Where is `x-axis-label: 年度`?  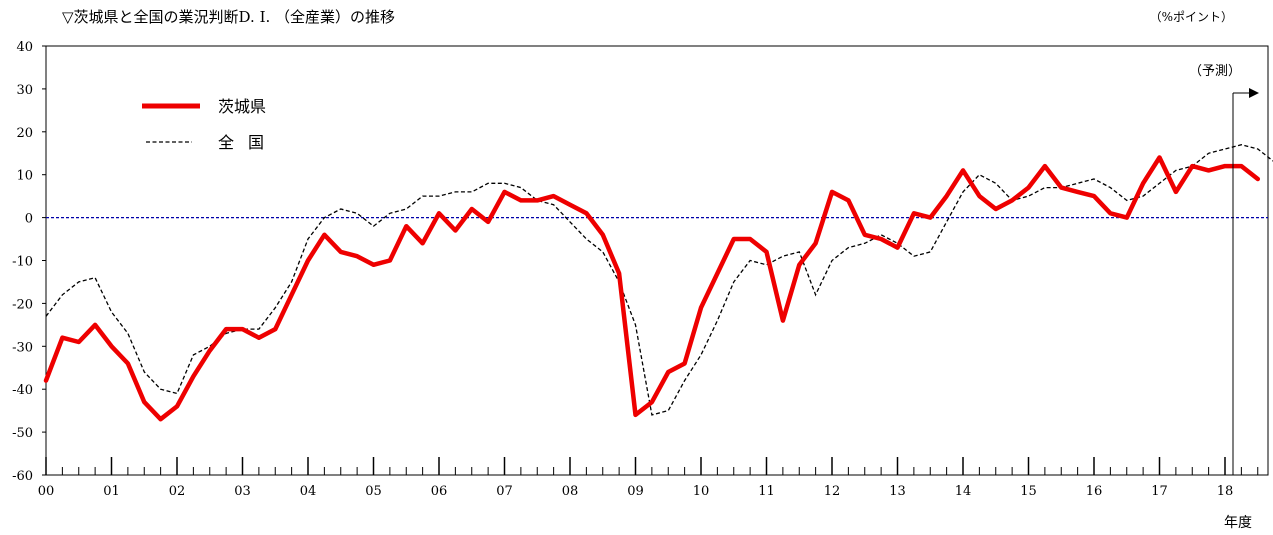
x-axis-label: 年度 is located at coordinates (1238, 523).